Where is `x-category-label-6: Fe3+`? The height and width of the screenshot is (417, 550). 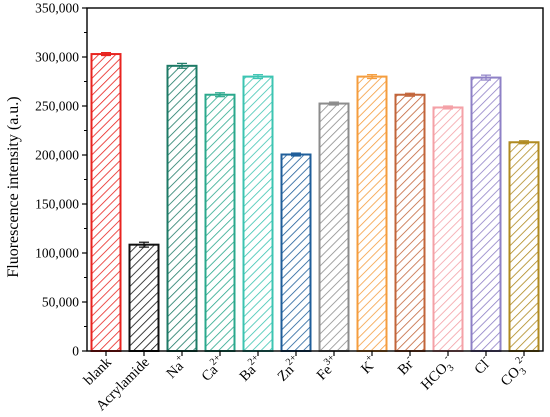 x-category-label-6: Fe3+ is located at coordinates (327, 367).